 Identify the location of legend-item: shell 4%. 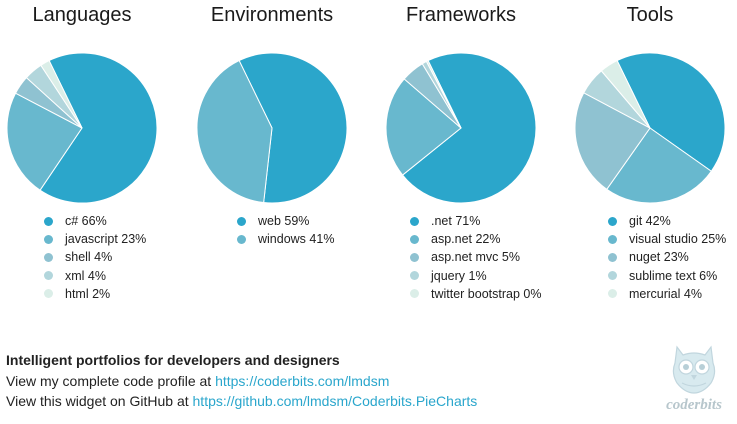
(95, 257).